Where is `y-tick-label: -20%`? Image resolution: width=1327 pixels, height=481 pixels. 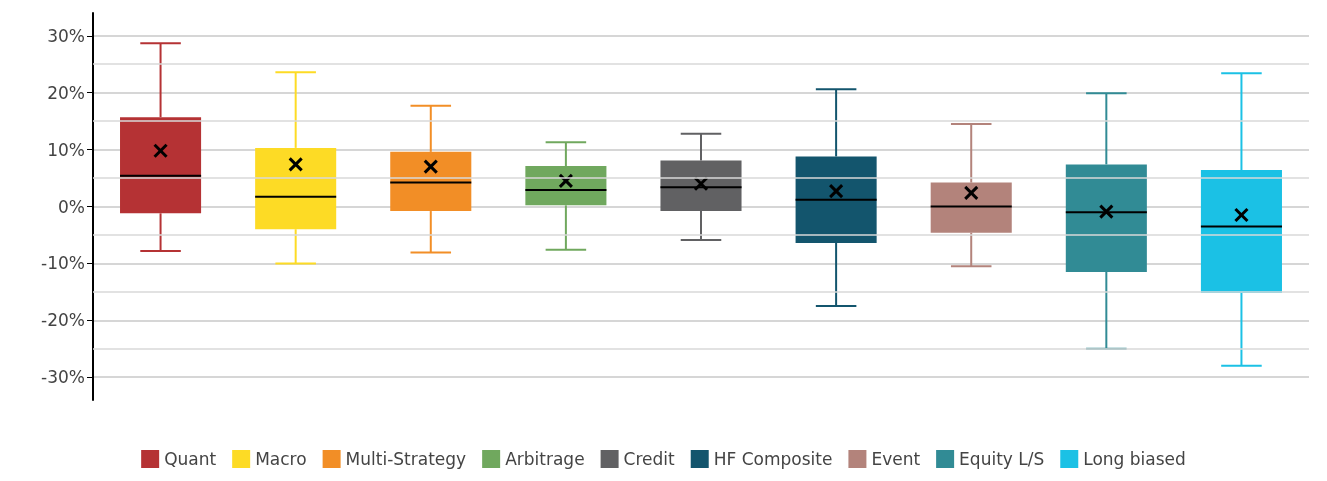
y-tick-label: -20% is located at coordinates (63, 320).